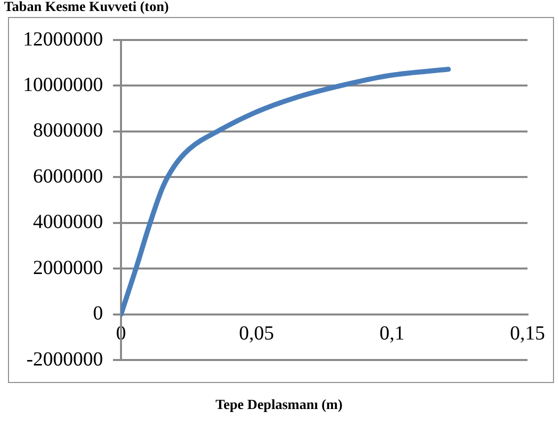  I want to click on y-tick-label: -2000000, so click(64, 359).